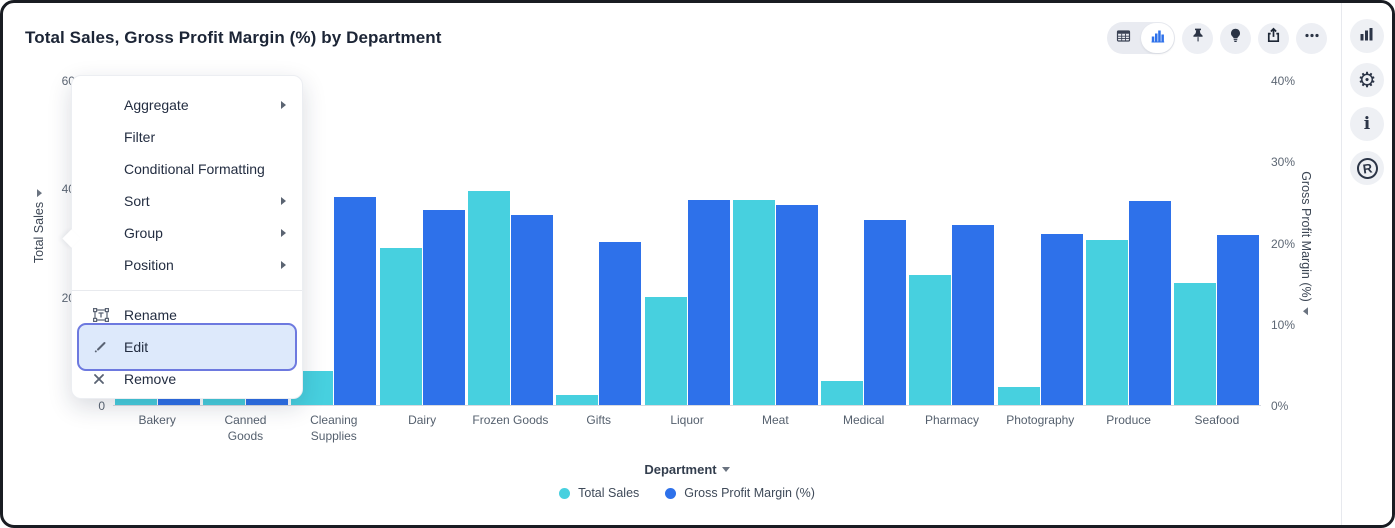  I want to click on menu-item-label: Sort, so click(137, 201).